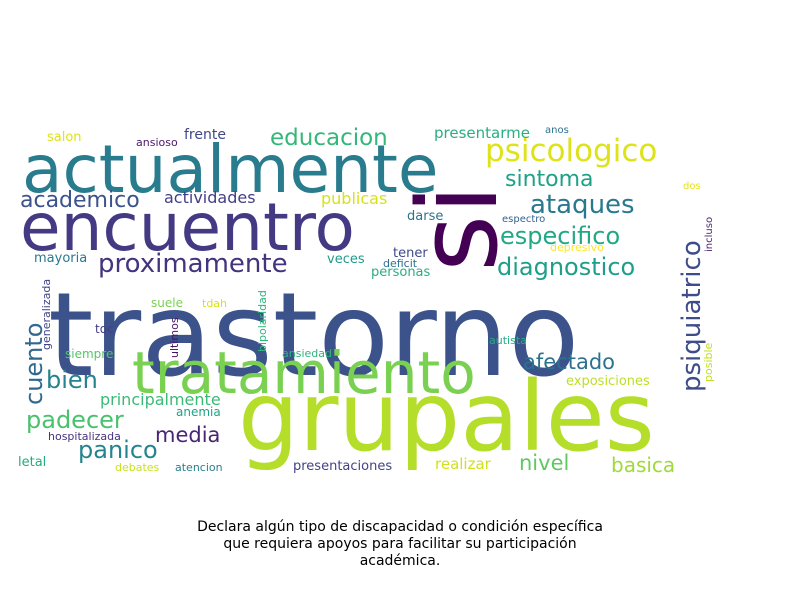  What do you see at coordinates (84, 436) in the screenshot?
I see `word-hospitalizada: hospitalizada` at bounding box center [84, 436].